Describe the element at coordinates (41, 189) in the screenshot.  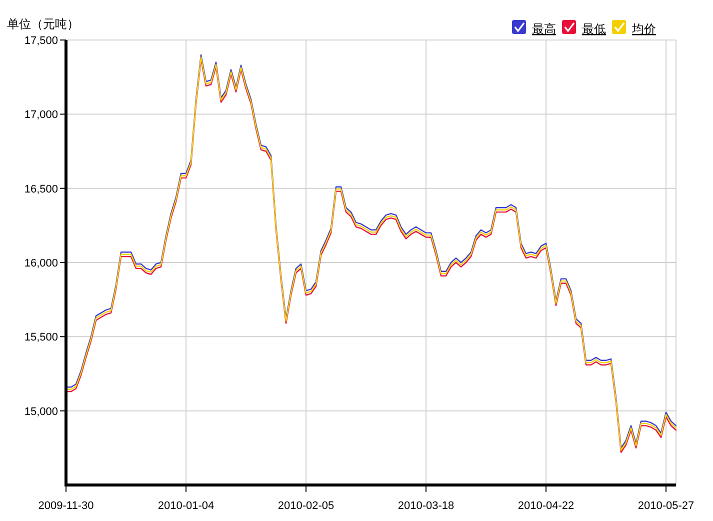
I see `y-tick-label: 16,500` at that location.